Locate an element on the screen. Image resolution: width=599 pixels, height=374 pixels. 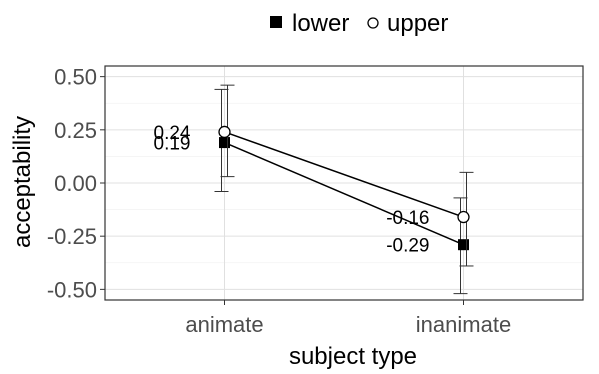
data-label-lower: 0.19 is located at coordinates (172, 144).